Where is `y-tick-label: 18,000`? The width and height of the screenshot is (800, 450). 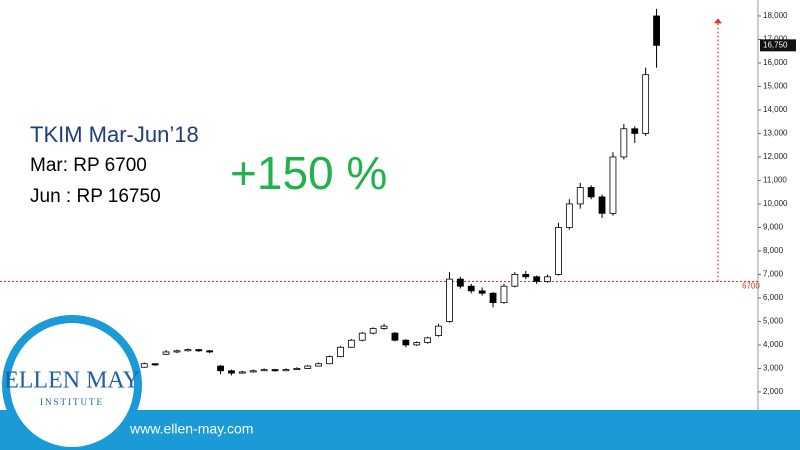 y-tick-label: 18,000 is located at coordinates (775, 15).